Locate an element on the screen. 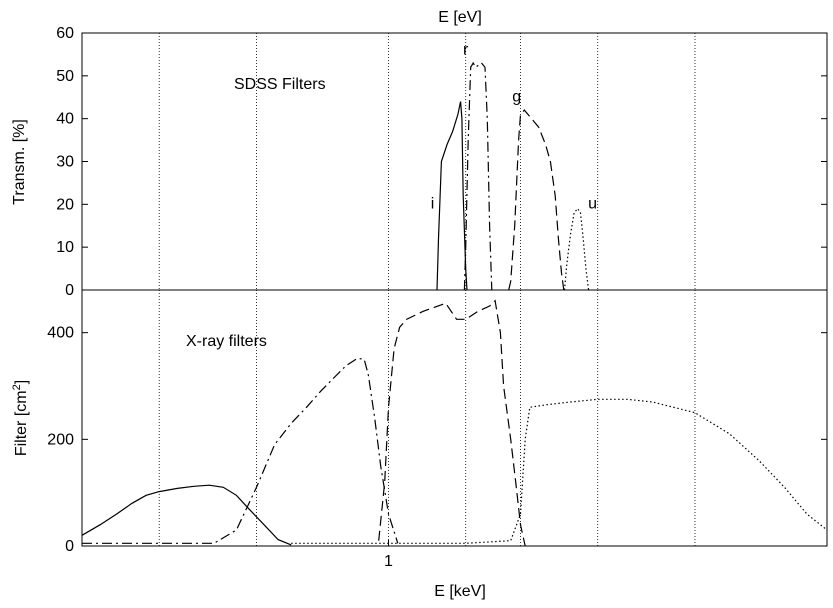  bottom-x-tick-label-1: 1 is located at coordinates (388, 561).